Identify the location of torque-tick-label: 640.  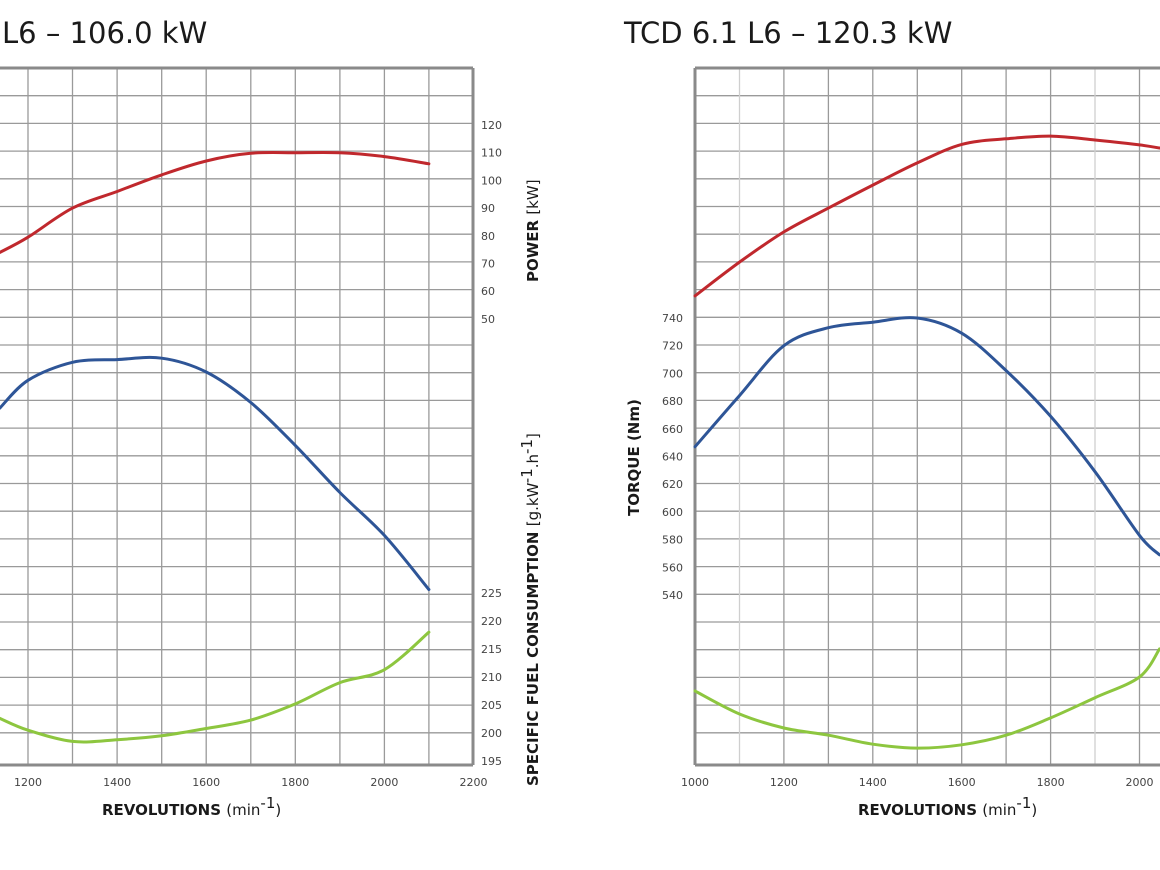
(672, 457).